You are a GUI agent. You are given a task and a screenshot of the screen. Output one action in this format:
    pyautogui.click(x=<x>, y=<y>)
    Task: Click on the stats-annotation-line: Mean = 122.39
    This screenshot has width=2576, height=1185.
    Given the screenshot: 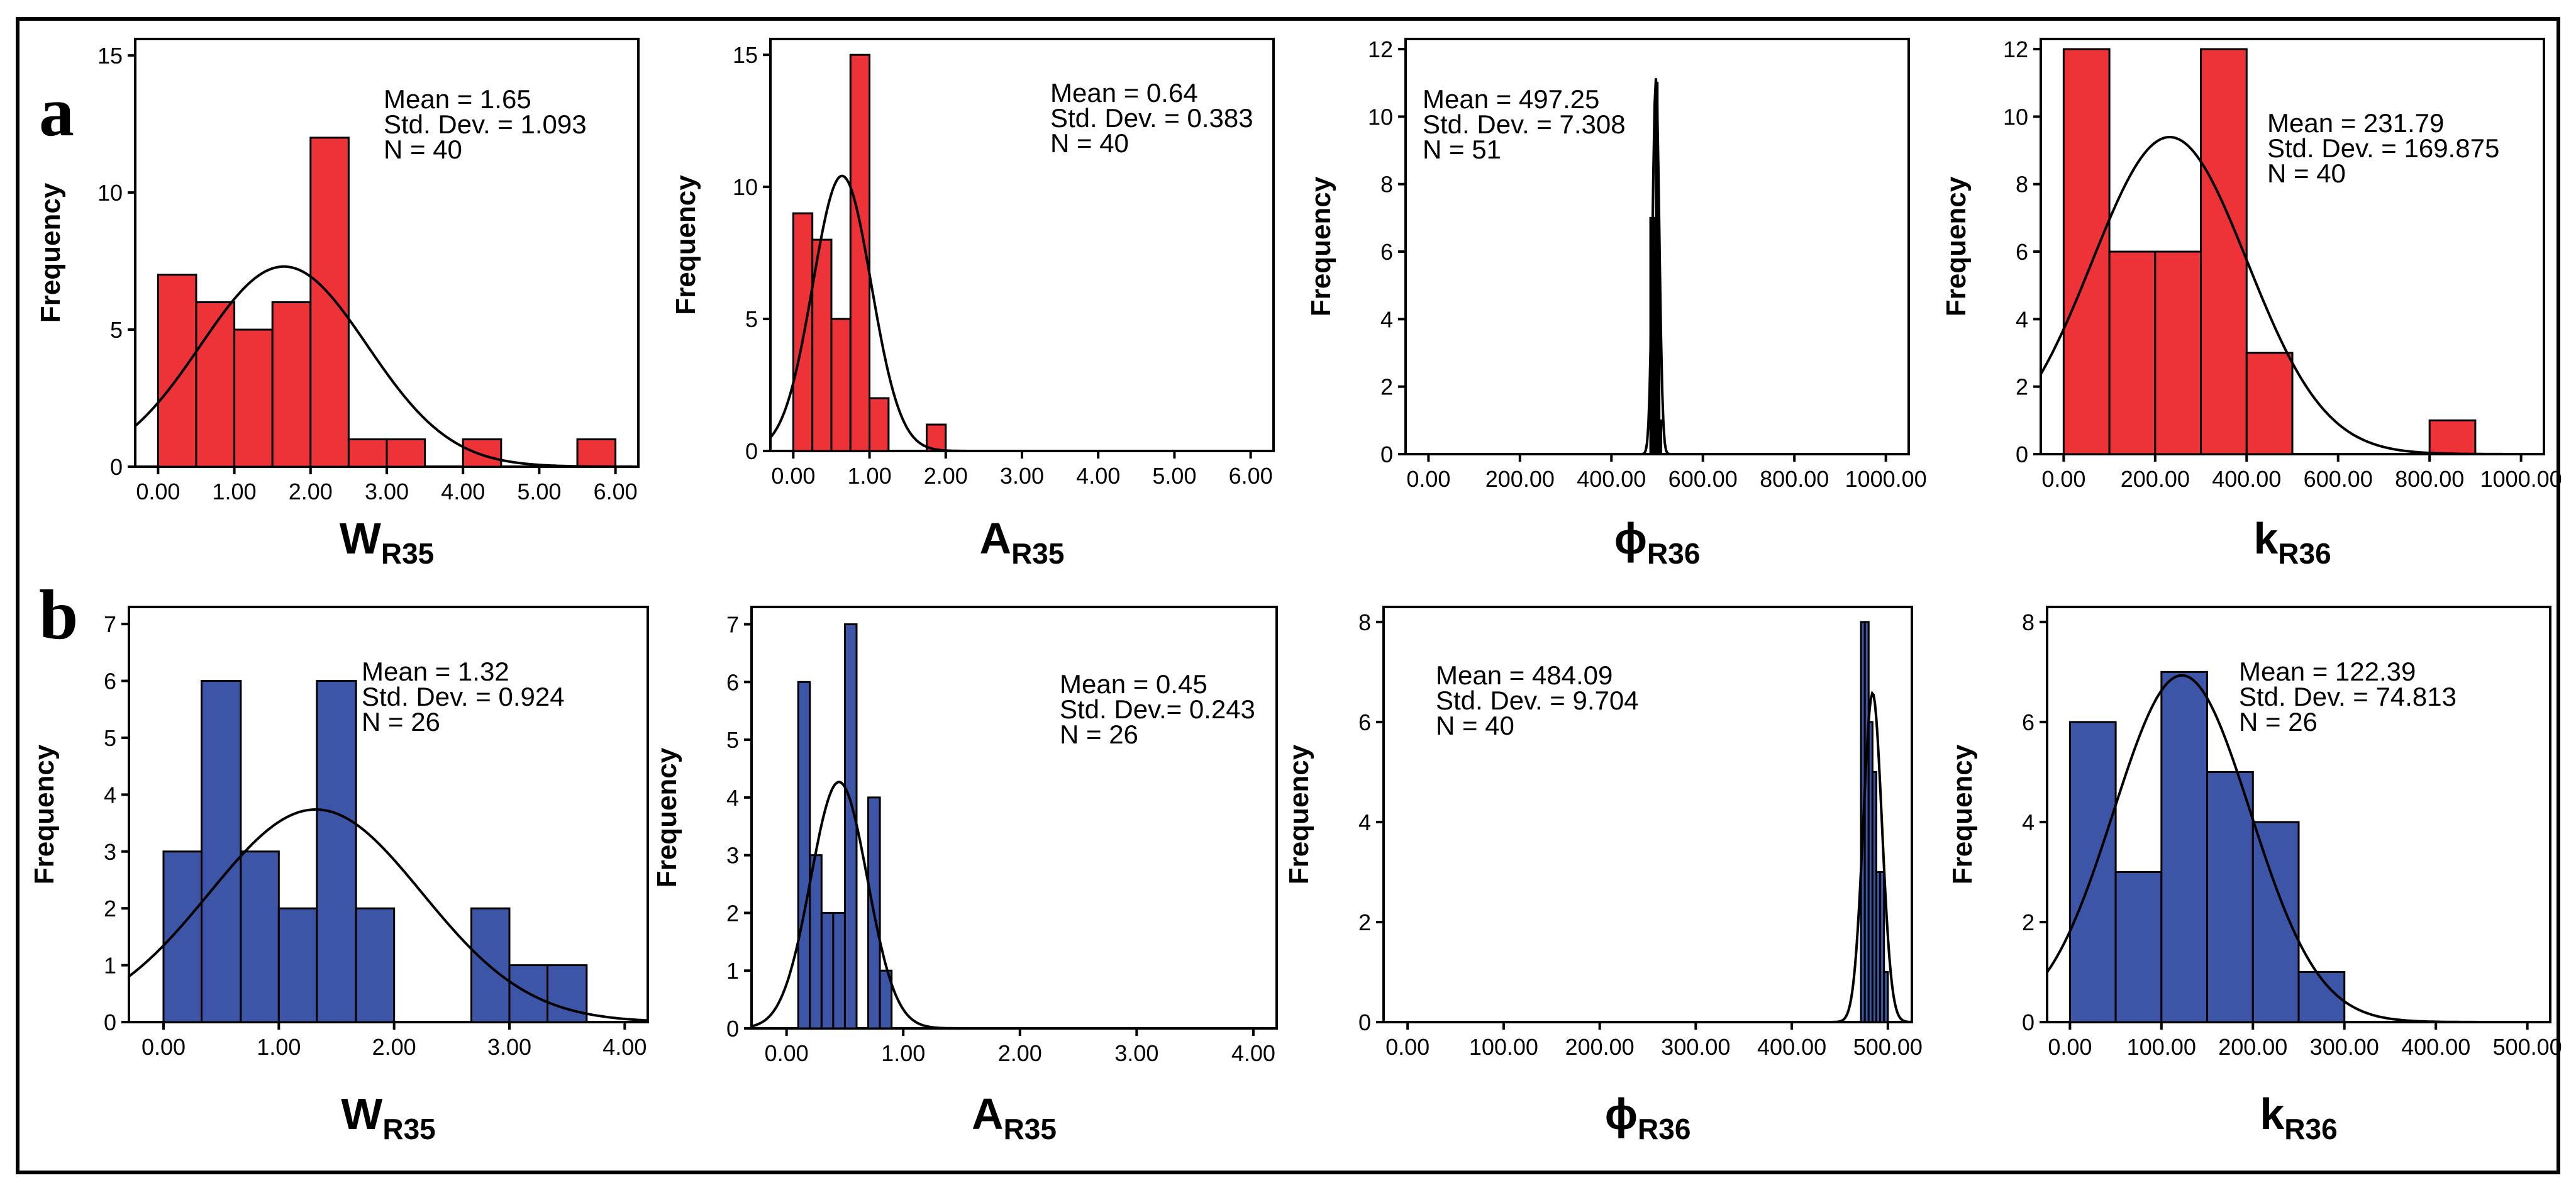 What is the action you would take?
    pyautogui.click(x=2327, y=672)
    